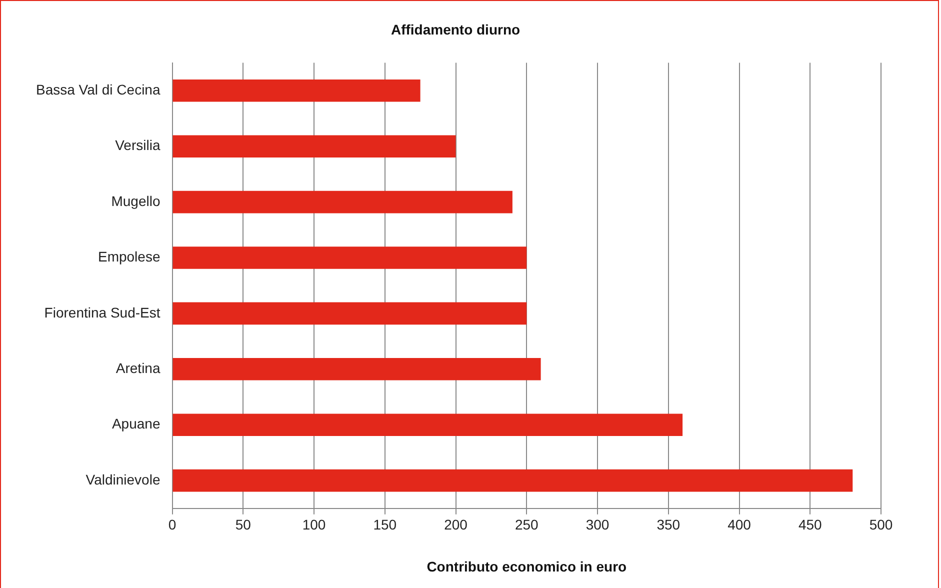 The width and height of the screenshot is (941, 588). Describe the element at coordinates (314, 524) in the screenshot. I see `x-tick-label: 100` at that location.